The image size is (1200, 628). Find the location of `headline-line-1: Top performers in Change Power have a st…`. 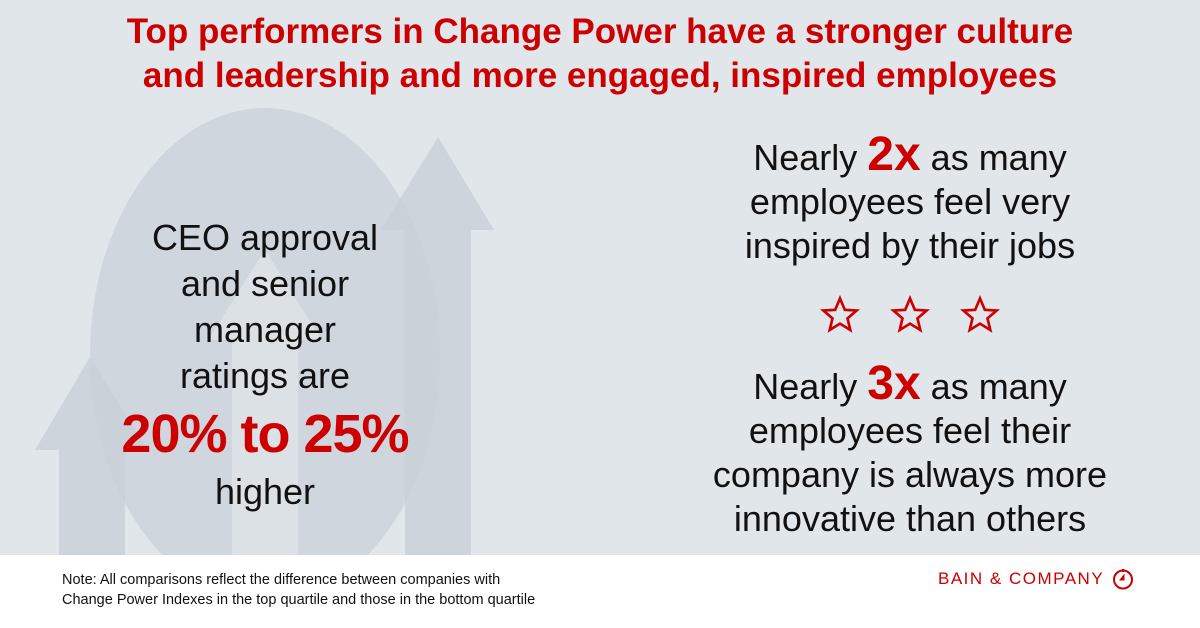

headline-line-1: Top performers in Change Power have a st… is located at coordinates (600, 31).